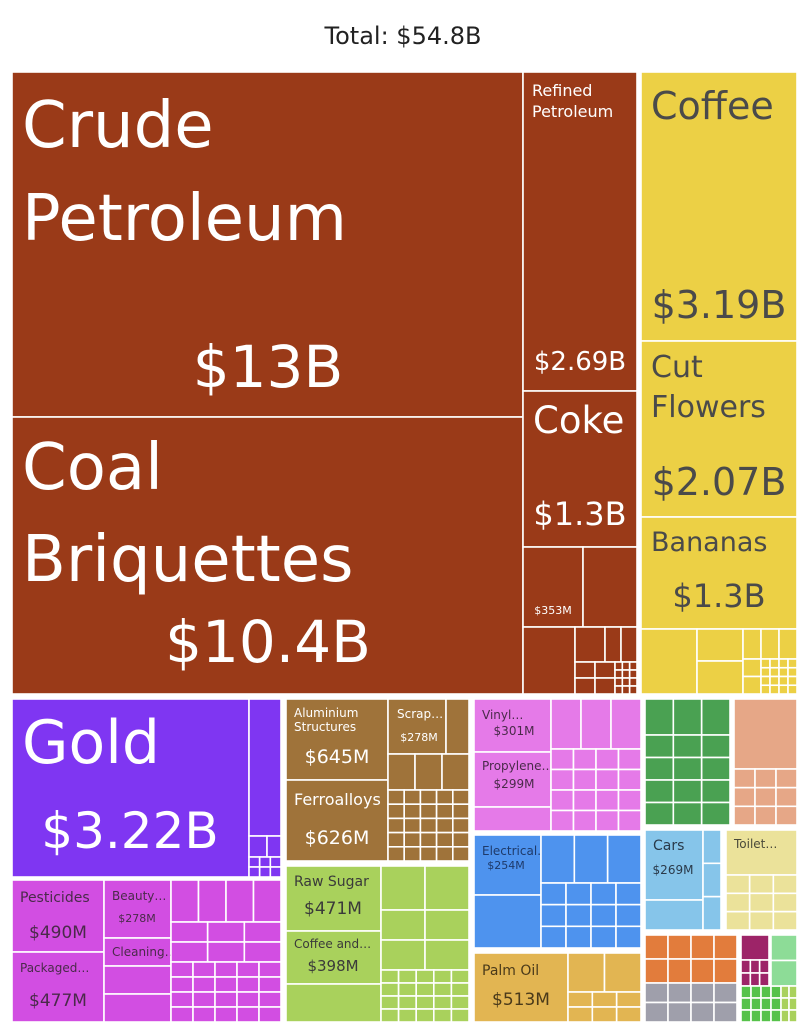 The height and width of the screenshot is (1028, 806). I want to click on tile-vinyl, so click(512, 725).